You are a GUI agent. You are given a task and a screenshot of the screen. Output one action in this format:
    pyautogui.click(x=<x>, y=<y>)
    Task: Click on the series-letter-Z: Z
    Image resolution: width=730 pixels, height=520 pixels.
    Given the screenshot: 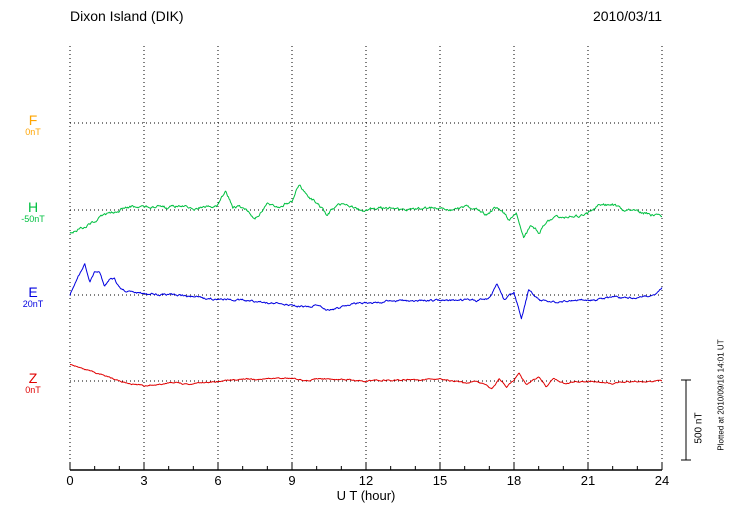 What is the action you would take?
    pyautogui.click(x=33, y=378)
    